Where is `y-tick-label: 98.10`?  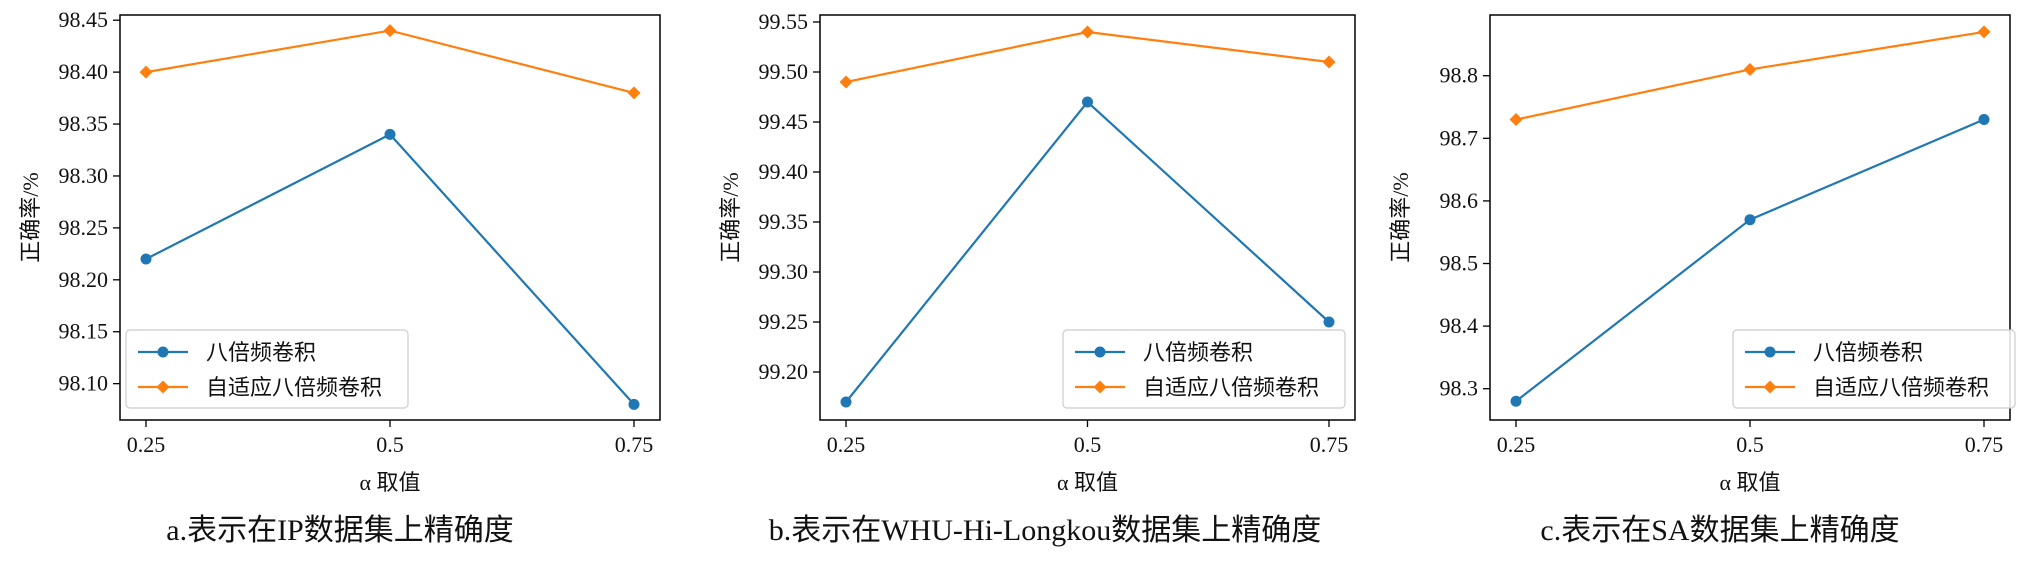 y-tick-label: 98.10 is located at coordinates (84, 383).